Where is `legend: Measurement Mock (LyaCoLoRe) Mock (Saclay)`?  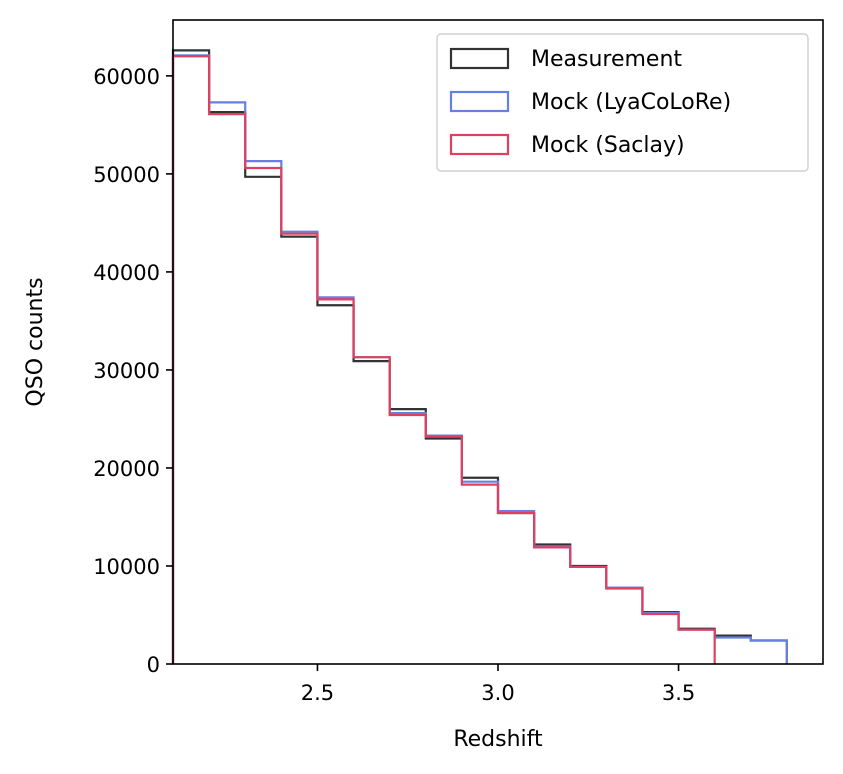
legend: Measurement Mock (LyaCoLoRe) Mock (Saclay) is located at coordinates (622, 102).